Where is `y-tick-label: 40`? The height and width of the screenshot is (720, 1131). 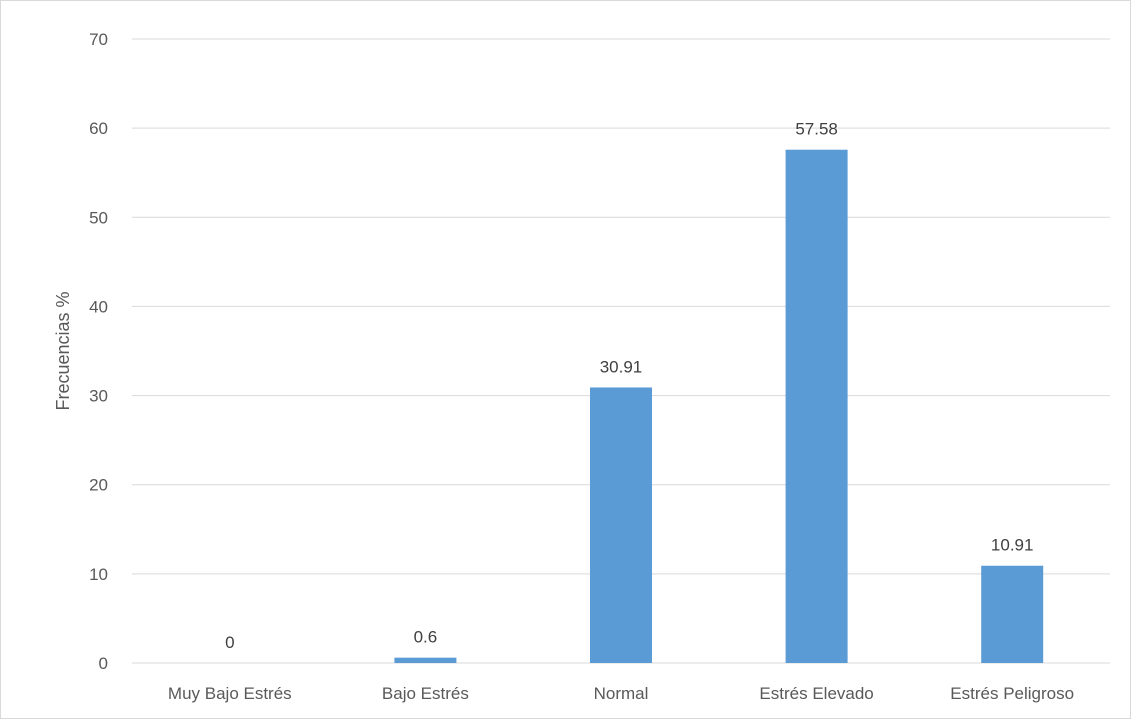 y-tick-label: 40 is located at coordinates (98, 306).